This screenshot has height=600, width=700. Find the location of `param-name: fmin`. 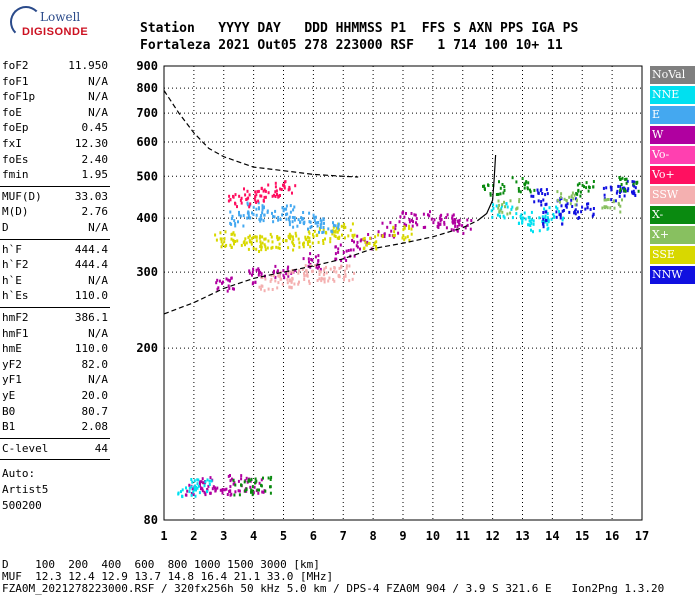

param-name: fmin is located at coordinates (15, 175).